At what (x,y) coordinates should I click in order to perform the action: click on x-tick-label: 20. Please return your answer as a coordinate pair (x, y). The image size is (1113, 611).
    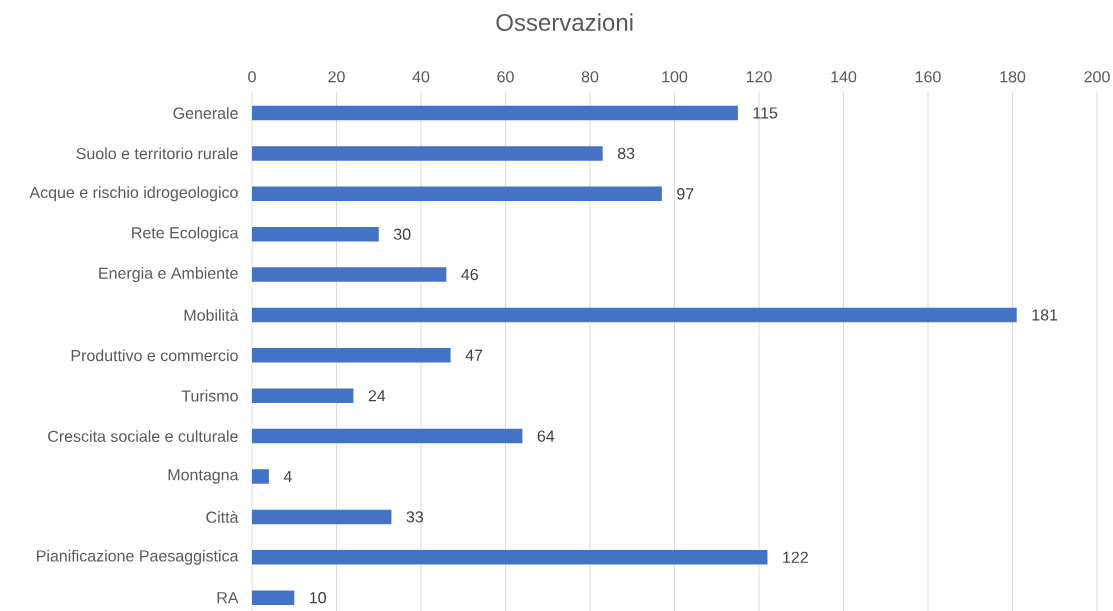
    Looking at the image, I should click on (336, 77).